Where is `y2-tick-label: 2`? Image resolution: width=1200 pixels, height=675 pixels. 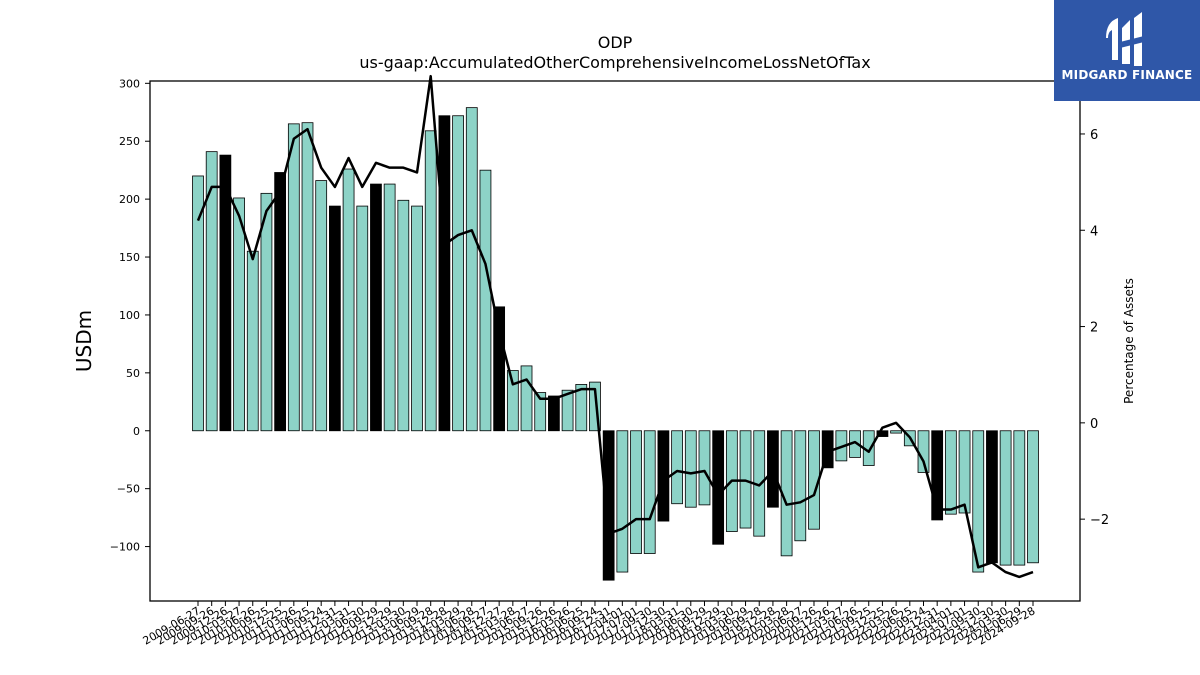 y2-tick-label: 2 is located at coordinates (1094, 328).